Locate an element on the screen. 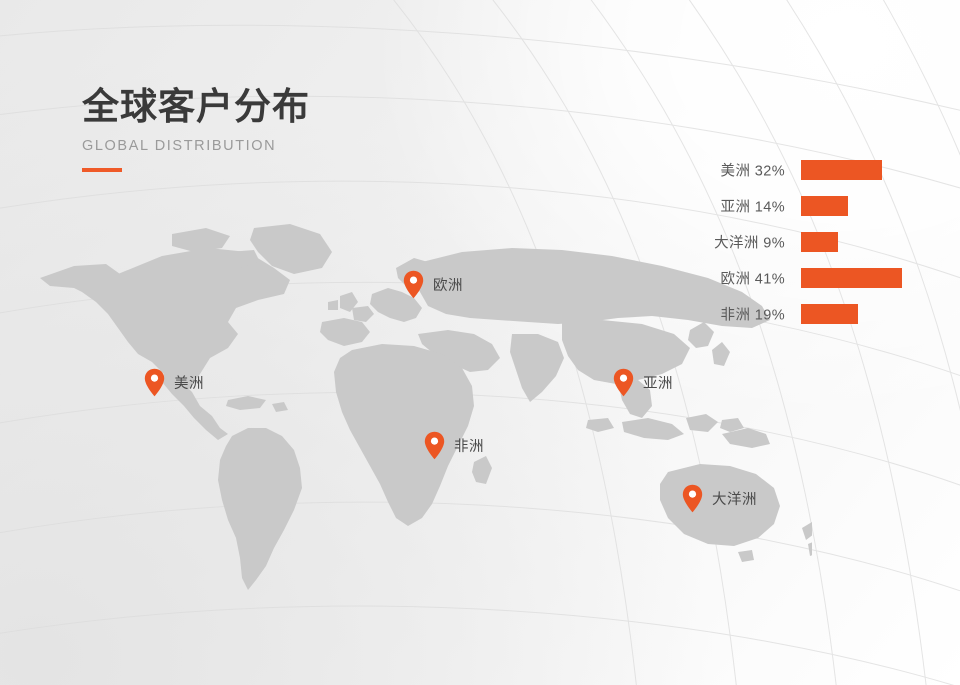 This screenshot has height=685, width=960. chart-row: 美洲 32% is located at coordinates (820, 170).